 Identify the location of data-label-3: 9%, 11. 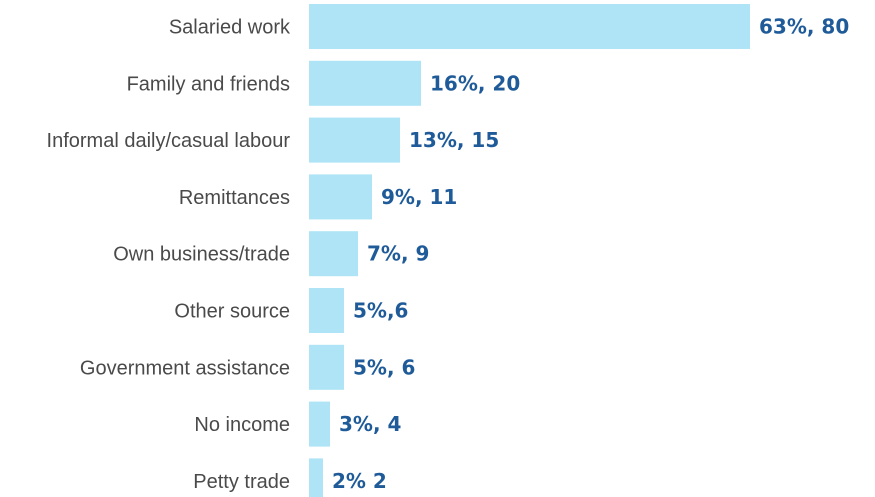
(419, 197).